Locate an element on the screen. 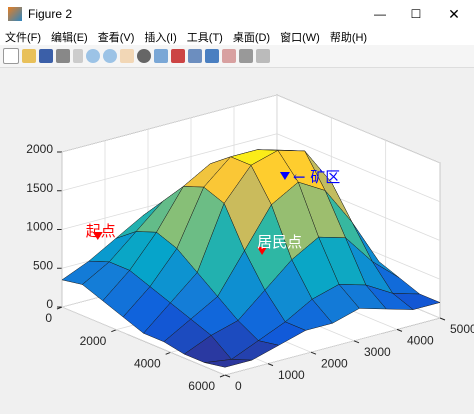  z-tick-label: 1000 is located at coordinates (39, 227).